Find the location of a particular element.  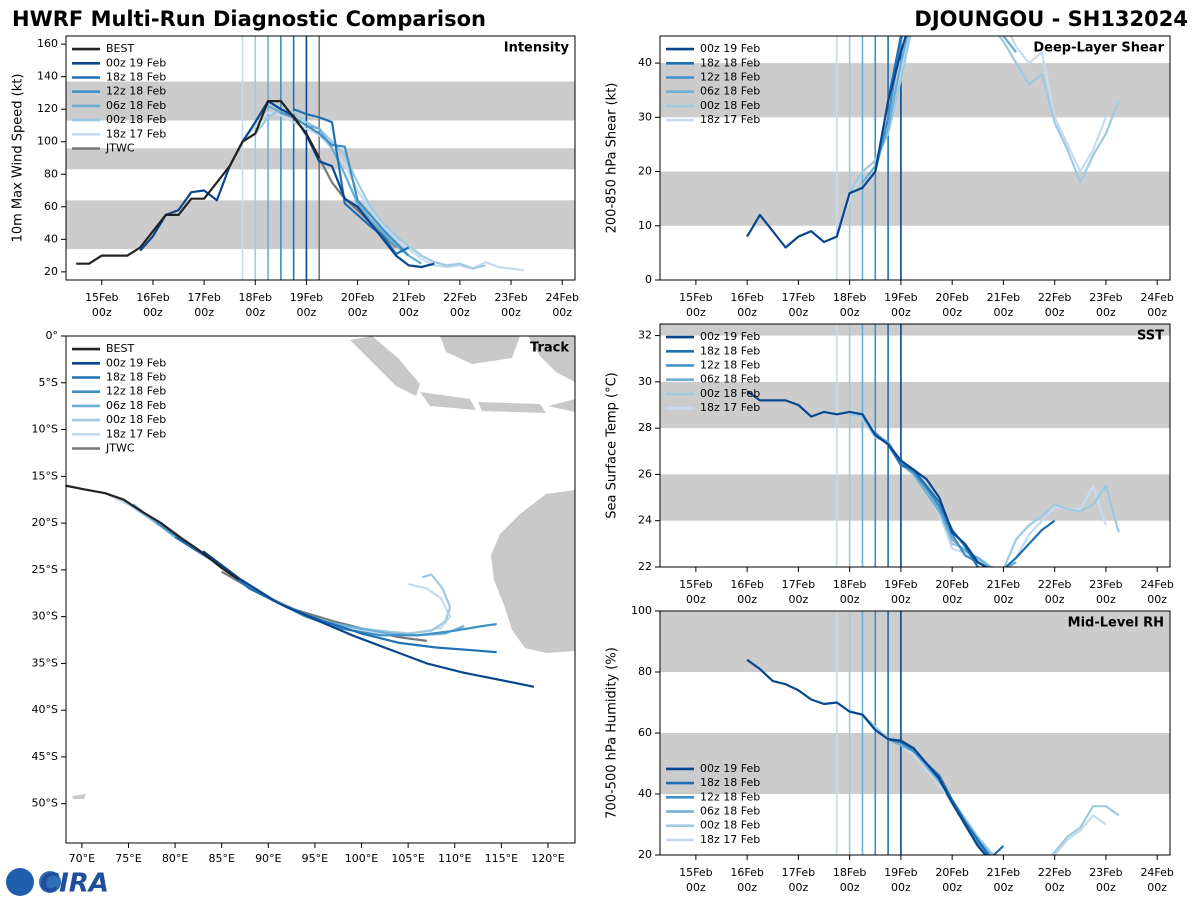

x-tick-label: 115°E is located at coordinates (501, 858).